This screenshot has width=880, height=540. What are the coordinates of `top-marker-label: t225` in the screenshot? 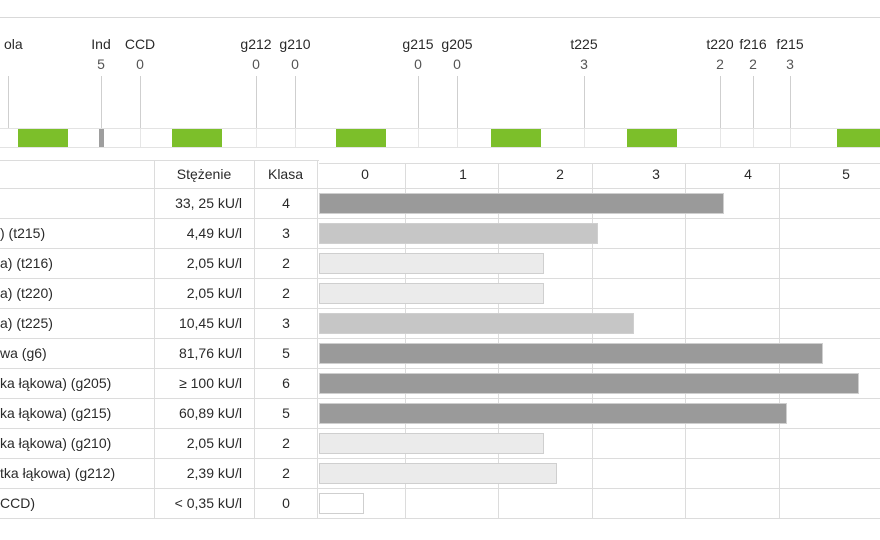 It's located at (584, 44).